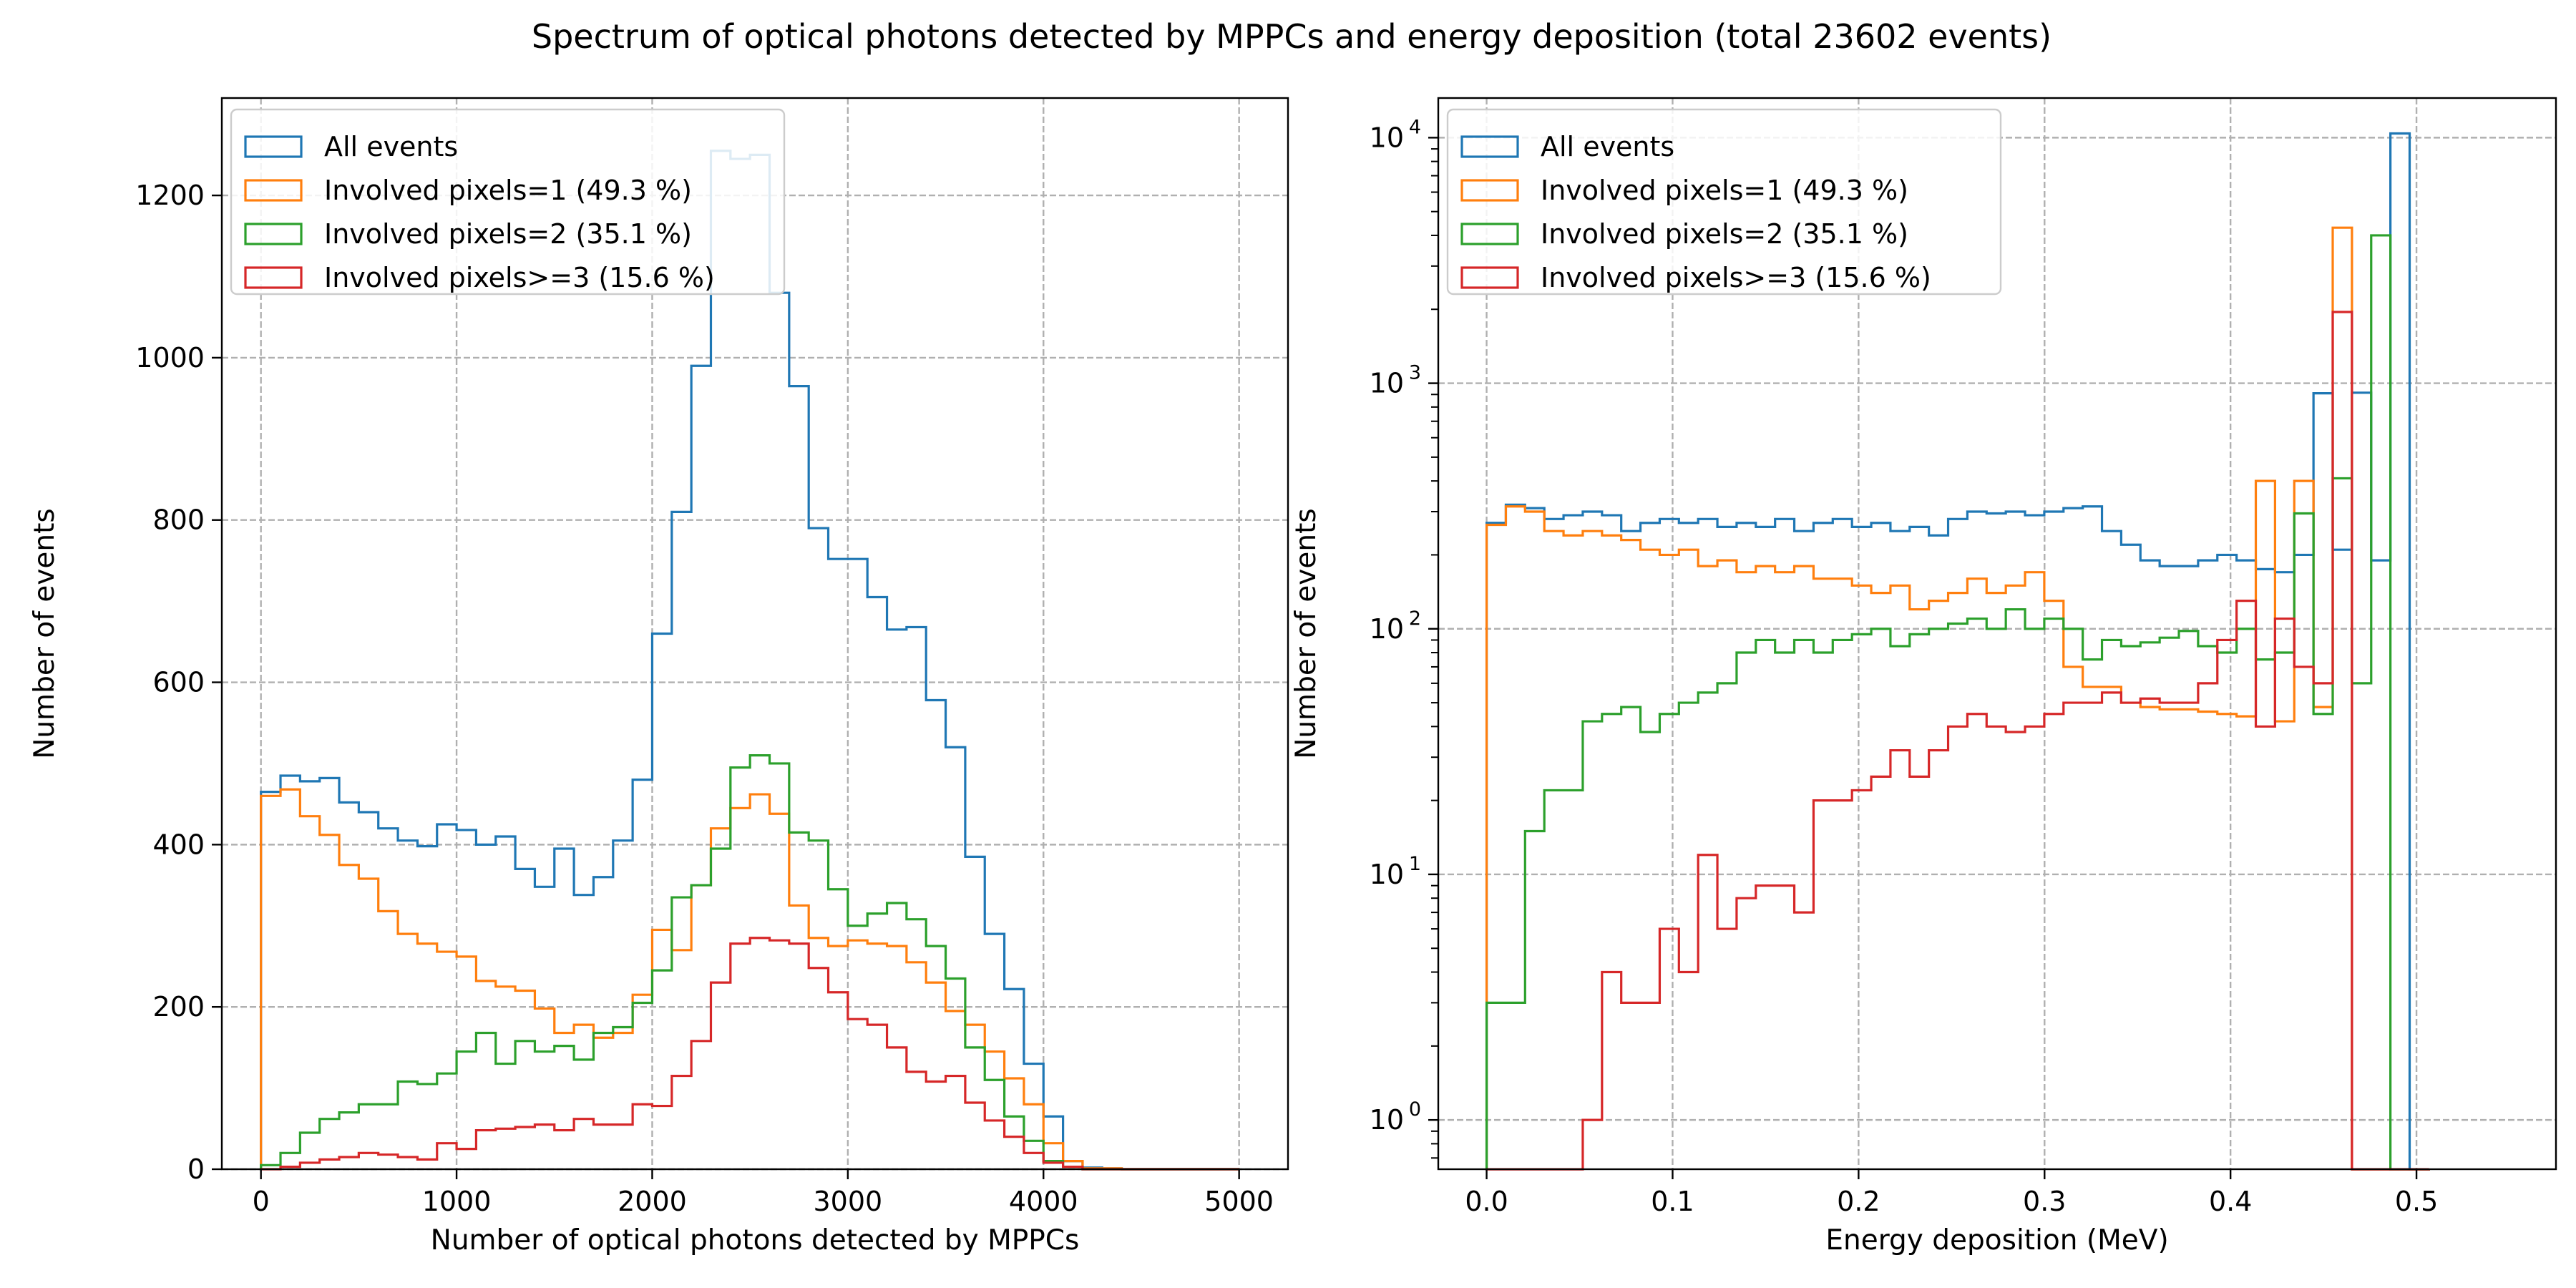 This screenshot has height=1288, width=2576. I want to click on x-tick-label: 1000, so click(457, 1201).